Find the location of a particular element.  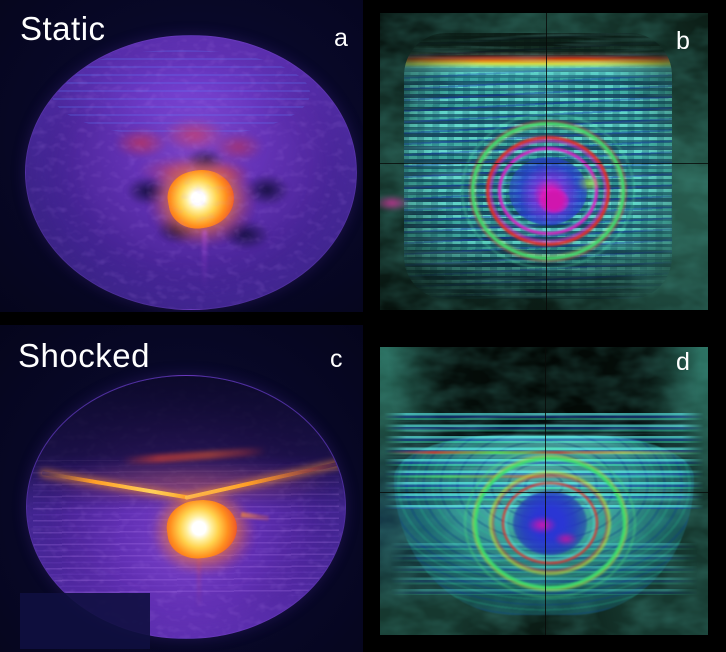

yellow-green-patch is located at coordinates (590, 183).